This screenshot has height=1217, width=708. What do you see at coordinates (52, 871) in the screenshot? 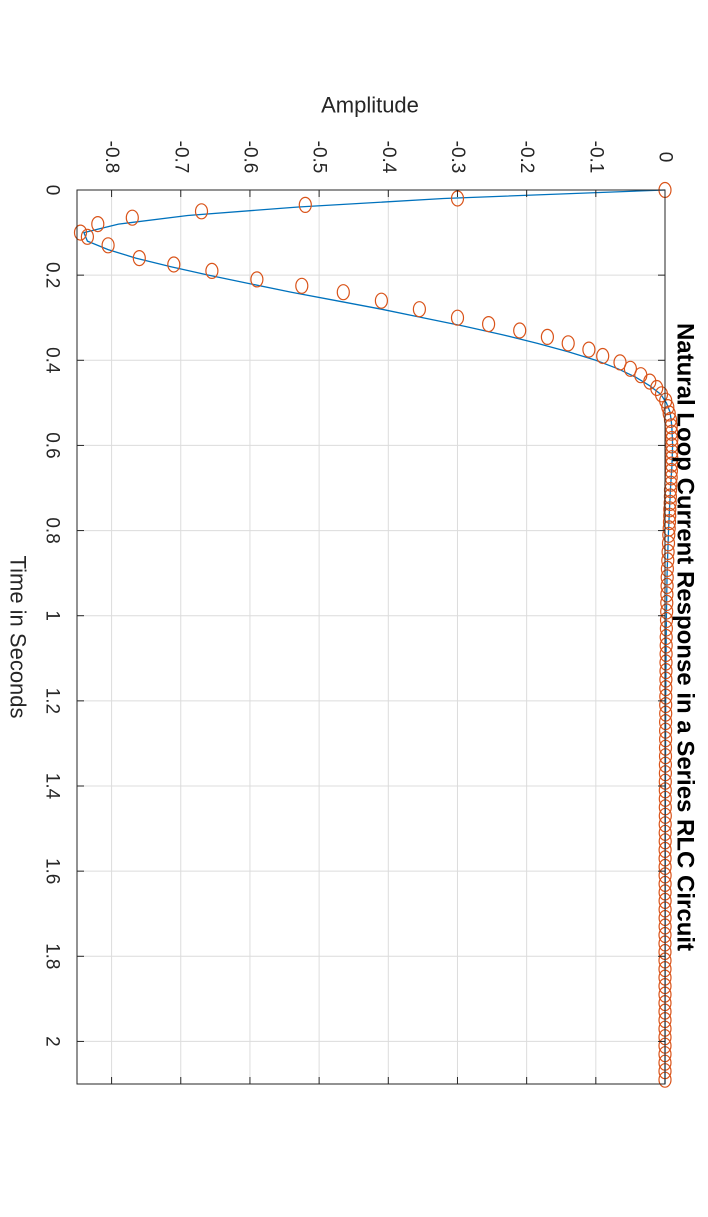
I see `x-tick-label: 1.6` at bounding box center [52, 871].